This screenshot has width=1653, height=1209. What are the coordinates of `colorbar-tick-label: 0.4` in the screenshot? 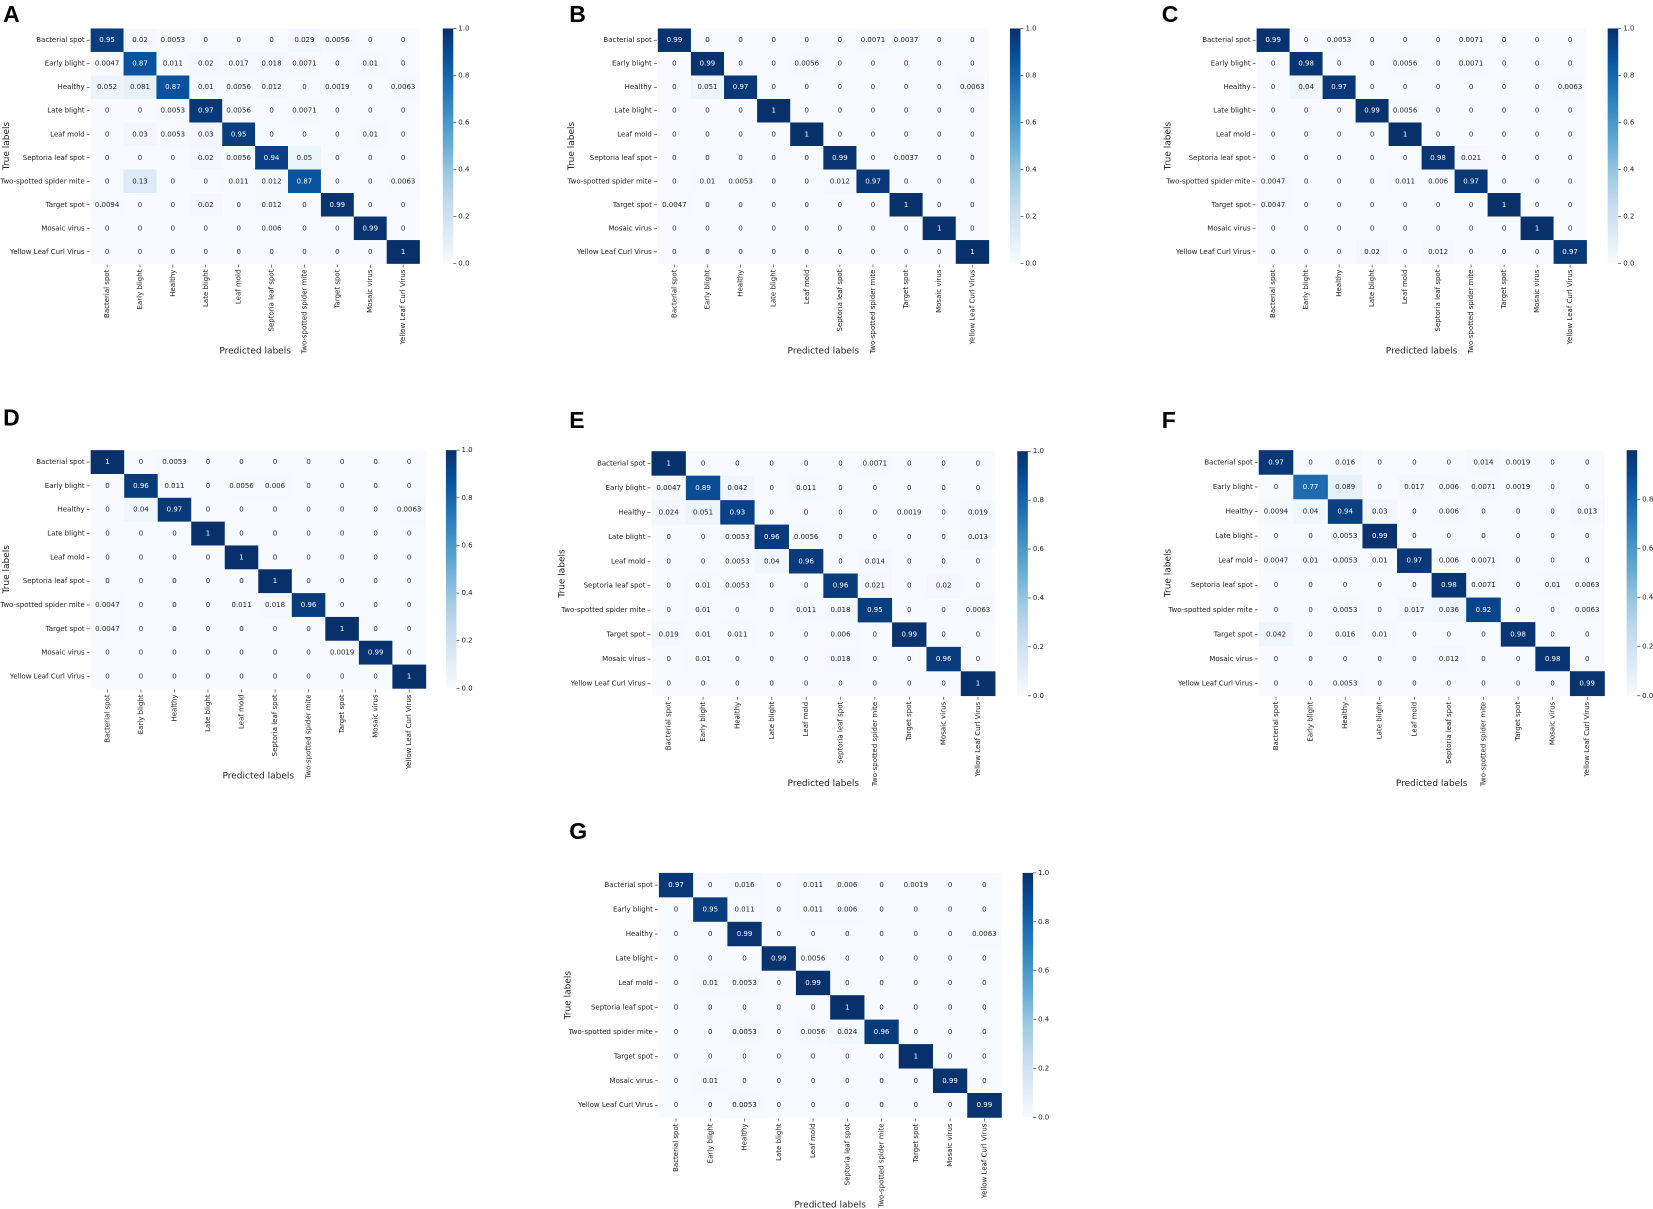 It's located at (467, 593).